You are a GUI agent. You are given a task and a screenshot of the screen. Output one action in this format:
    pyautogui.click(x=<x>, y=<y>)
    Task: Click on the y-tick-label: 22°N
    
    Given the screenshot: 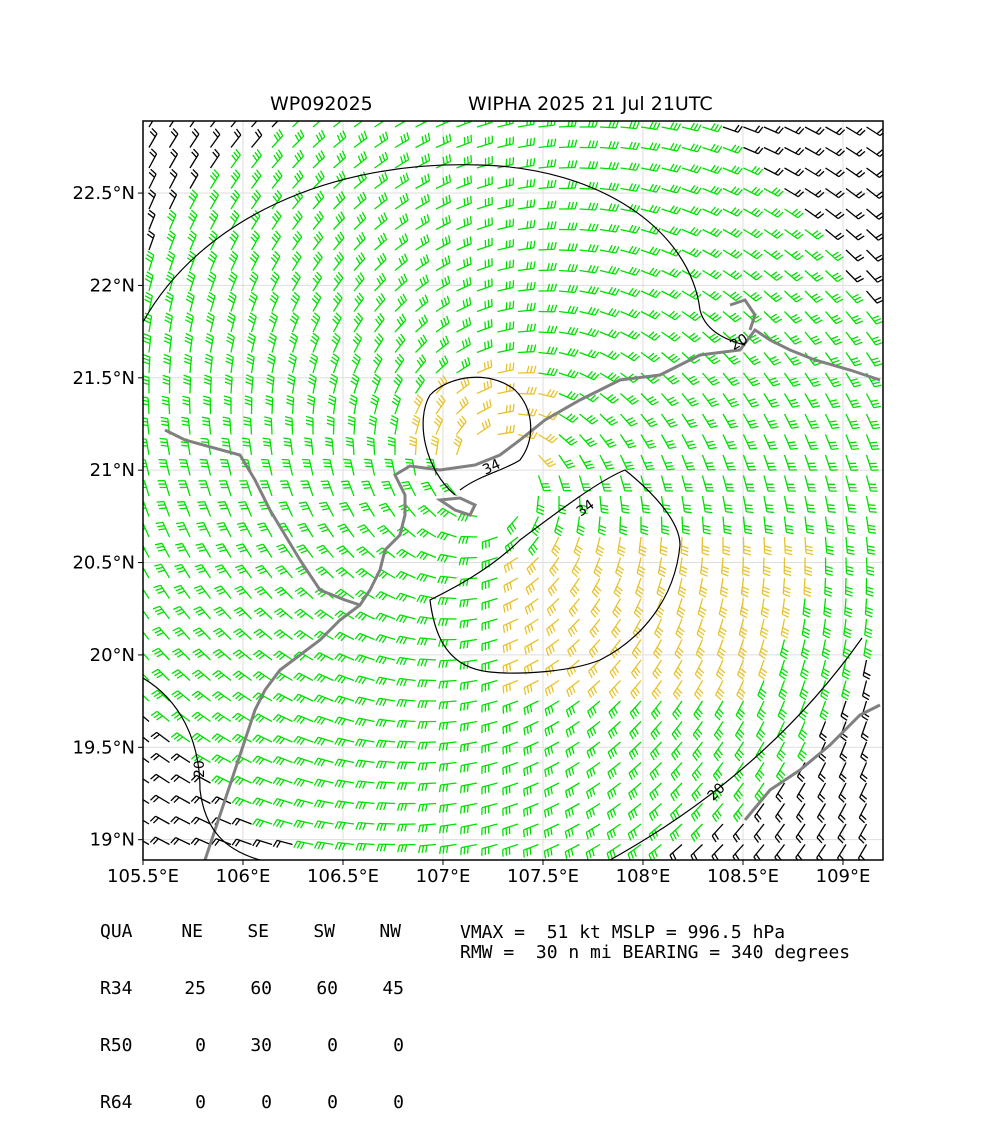 What is the action you would take?
    pyautogui.click(x=112, y=285)
    